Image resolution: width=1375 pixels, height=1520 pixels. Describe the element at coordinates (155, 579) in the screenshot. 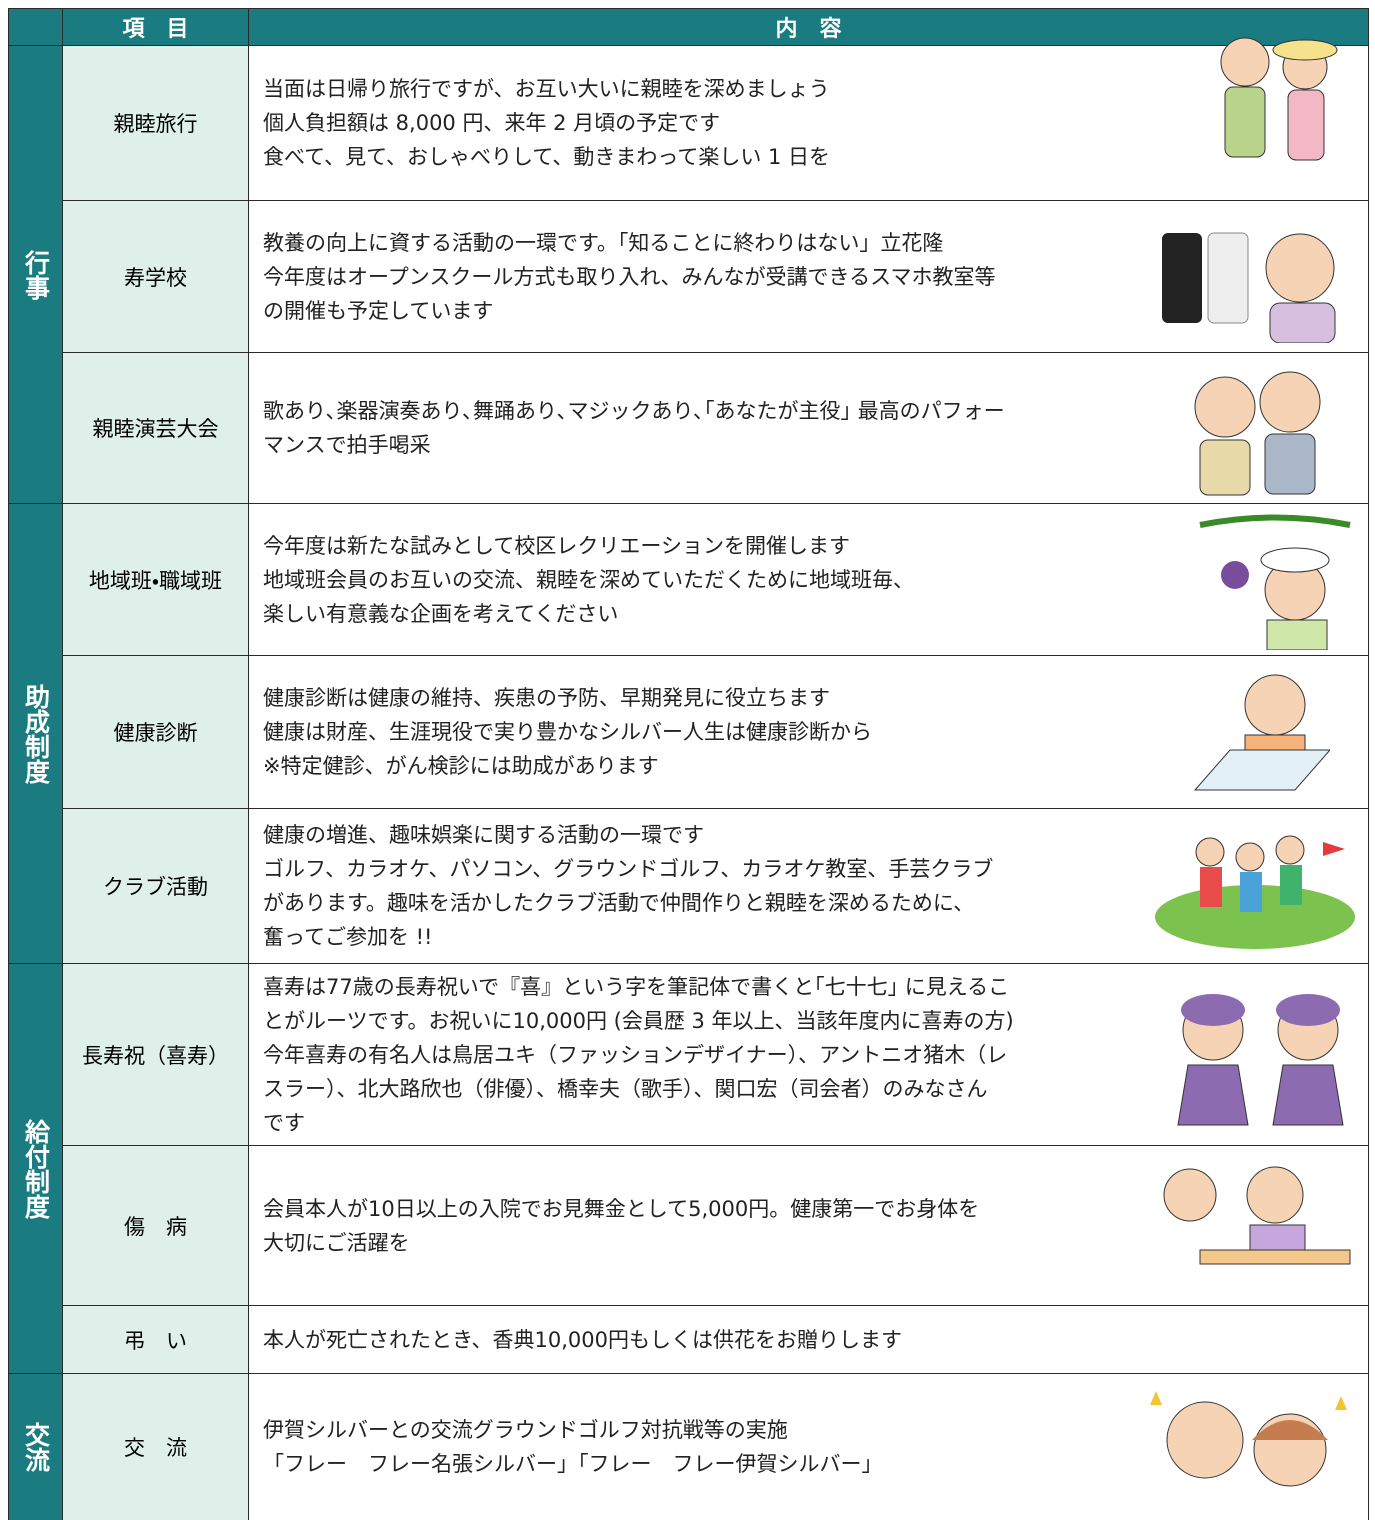

I see `item-label: 地域班・職域班` at that location.